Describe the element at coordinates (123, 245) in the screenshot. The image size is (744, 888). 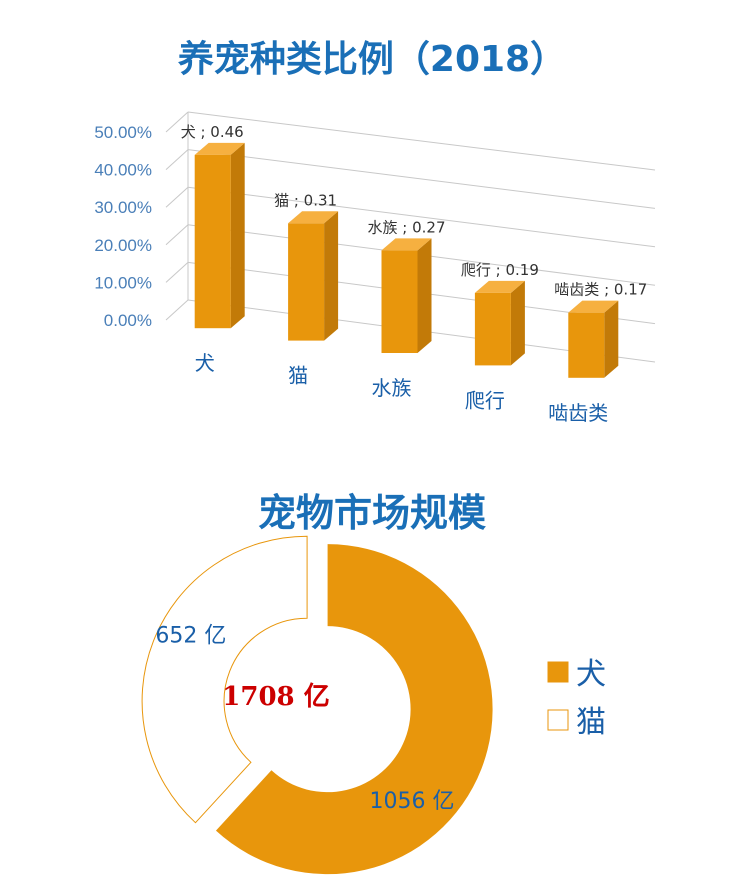
I see `y-tick-label: 20.00%` at that location.